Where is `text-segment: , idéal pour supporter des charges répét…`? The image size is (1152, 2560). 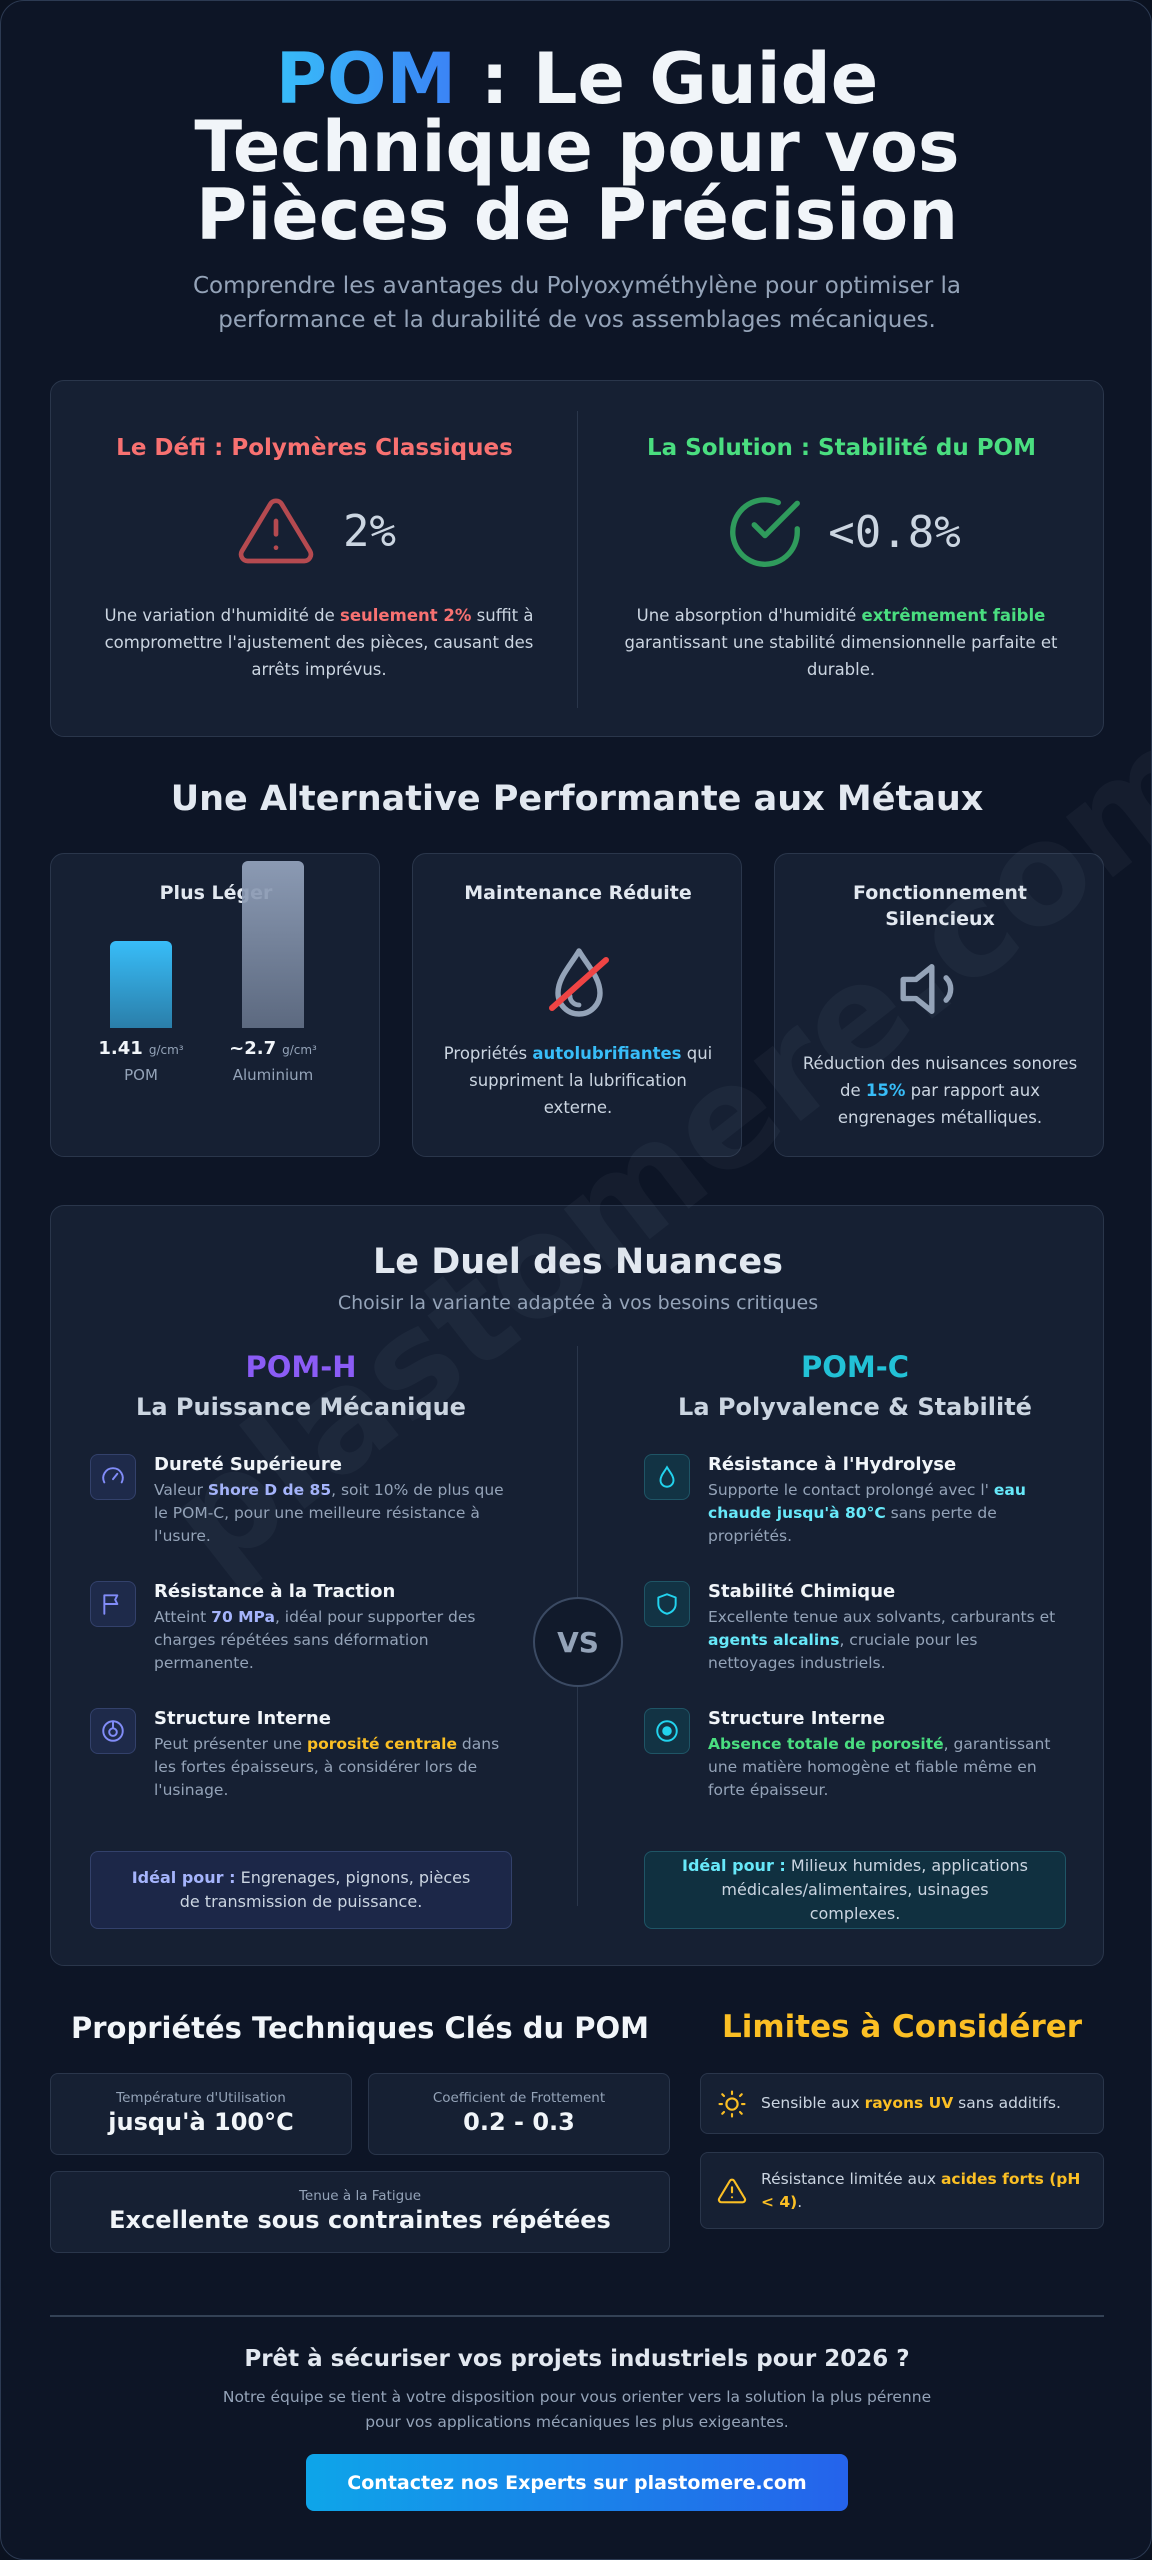
text-segment: , idéal pour supporter des charges répét… is located at coordinates (315, 1640).